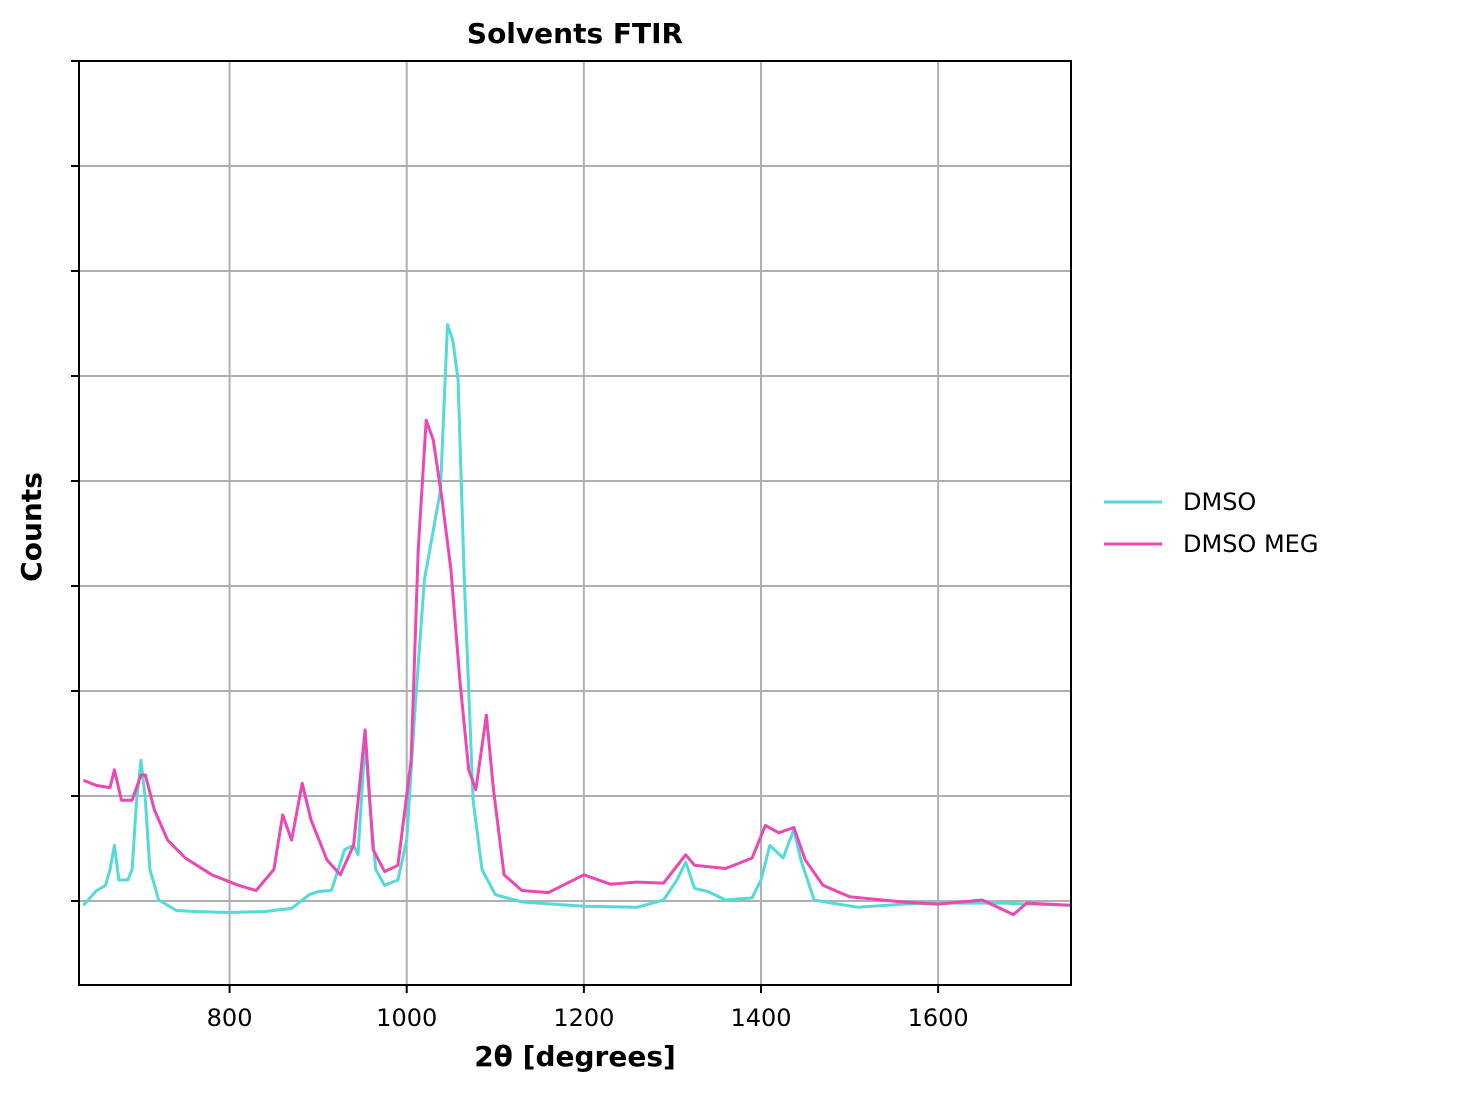 This screenshot has height=1093, width=1483. What do you see at coordinates (760, 1018) in the screenshot?
I see `x-tick-label: 1400` at bounding box center [760, 1018].